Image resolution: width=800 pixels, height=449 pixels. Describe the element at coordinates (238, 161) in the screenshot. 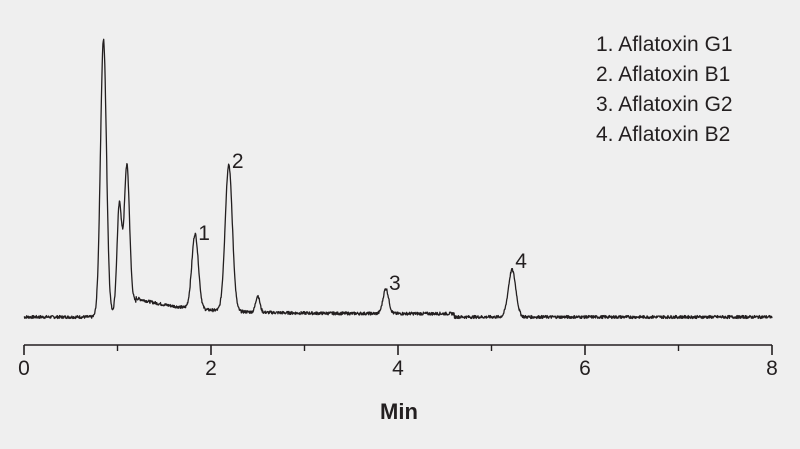

I see `peak-label: 2` at that location.